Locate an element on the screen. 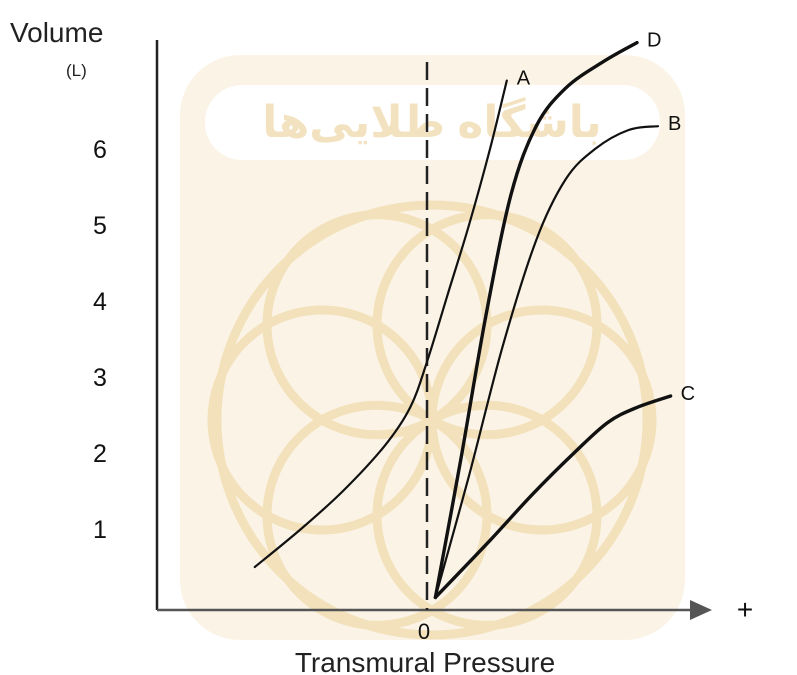  series-label-b: B is located at coordinates (674, 124).